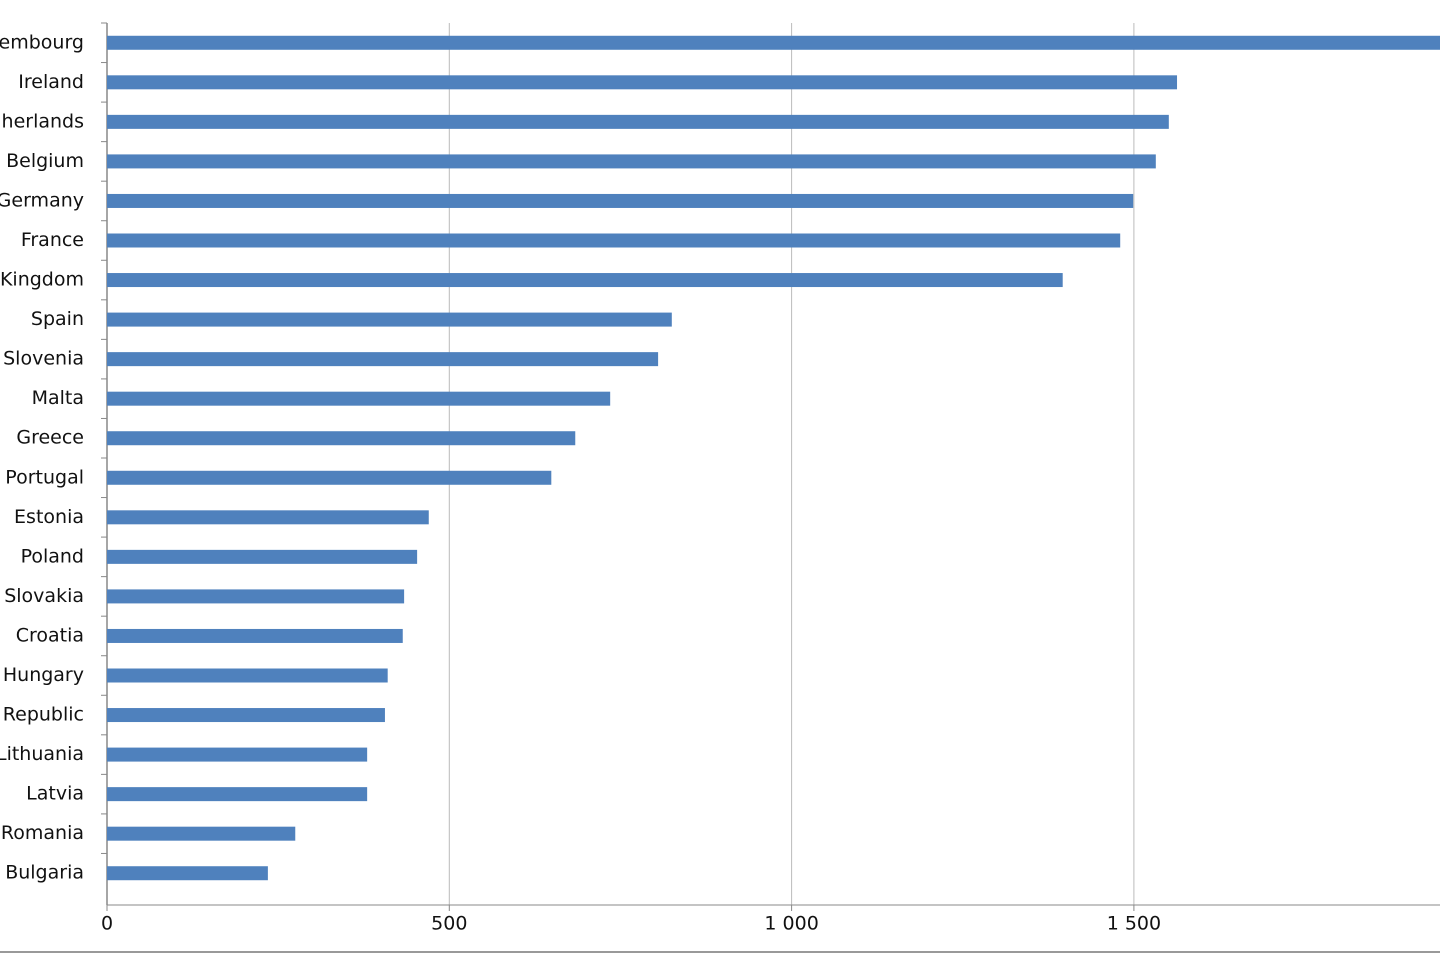 Image resolution: width=1440 pixels, height=960 pixels. Describe the element at coordinates (51, 82) in the screenshot. I see `y-tick-label: Ireland` at that location.